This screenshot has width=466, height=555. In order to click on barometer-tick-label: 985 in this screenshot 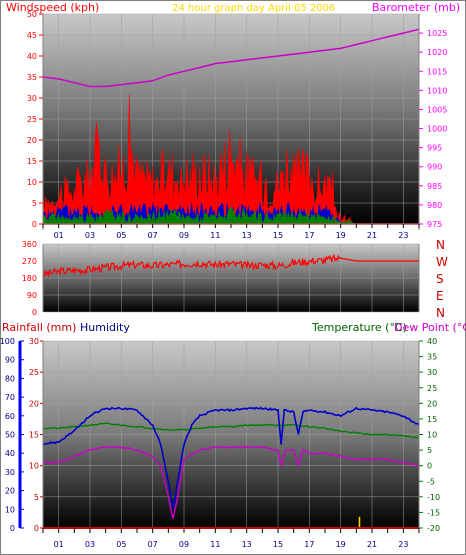, I will do `click(434, 186)`.